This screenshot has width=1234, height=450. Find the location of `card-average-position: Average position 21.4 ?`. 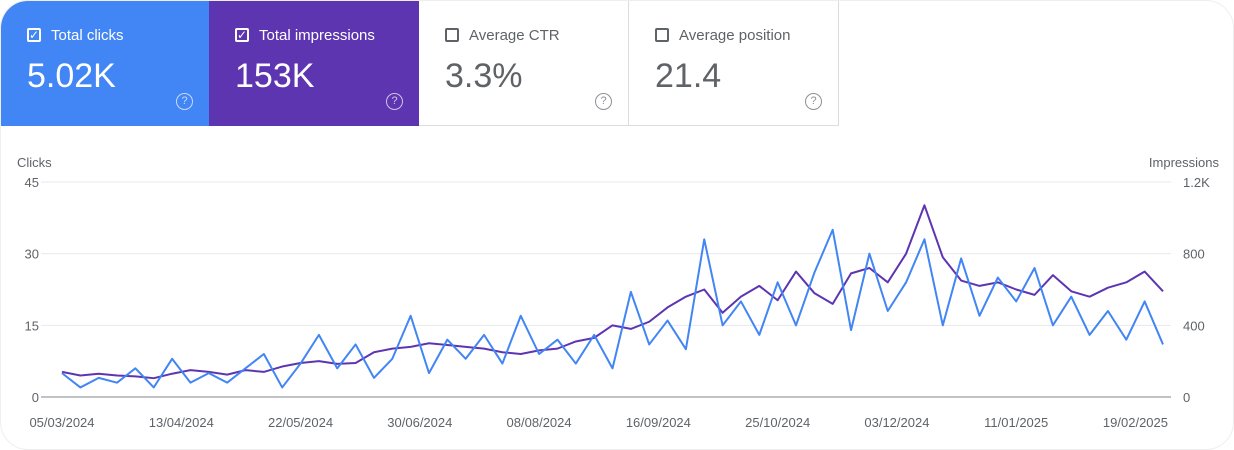

card-average-position: Average position 21.4 ? is located at coordinates (734, 63).